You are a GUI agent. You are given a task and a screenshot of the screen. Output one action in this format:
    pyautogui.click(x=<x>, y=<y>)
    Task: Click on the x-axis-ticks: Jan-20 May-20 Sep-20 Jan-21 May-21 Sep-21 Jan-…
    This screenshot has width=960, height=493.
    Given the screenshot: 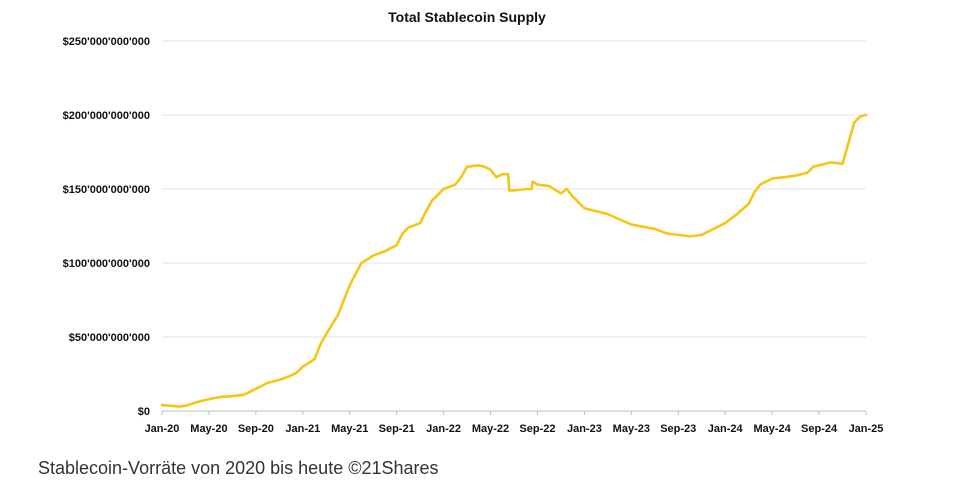 What is the action you would take?
    pyautogui.click(x=514, y=423)
    